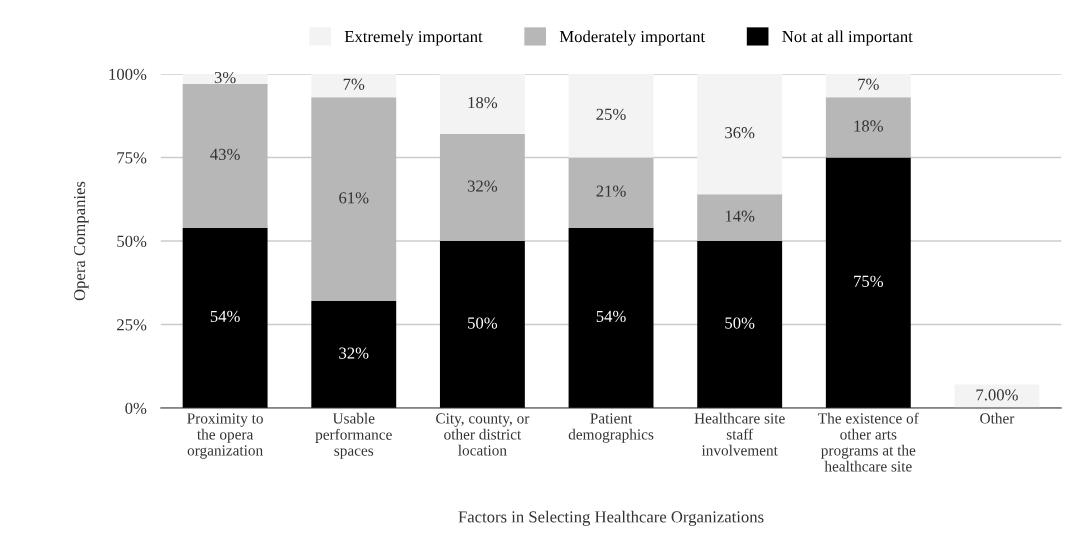 The width and height of the screenshot is (1072, 544). I want to click on data-label: 14%, so click(740, 216).